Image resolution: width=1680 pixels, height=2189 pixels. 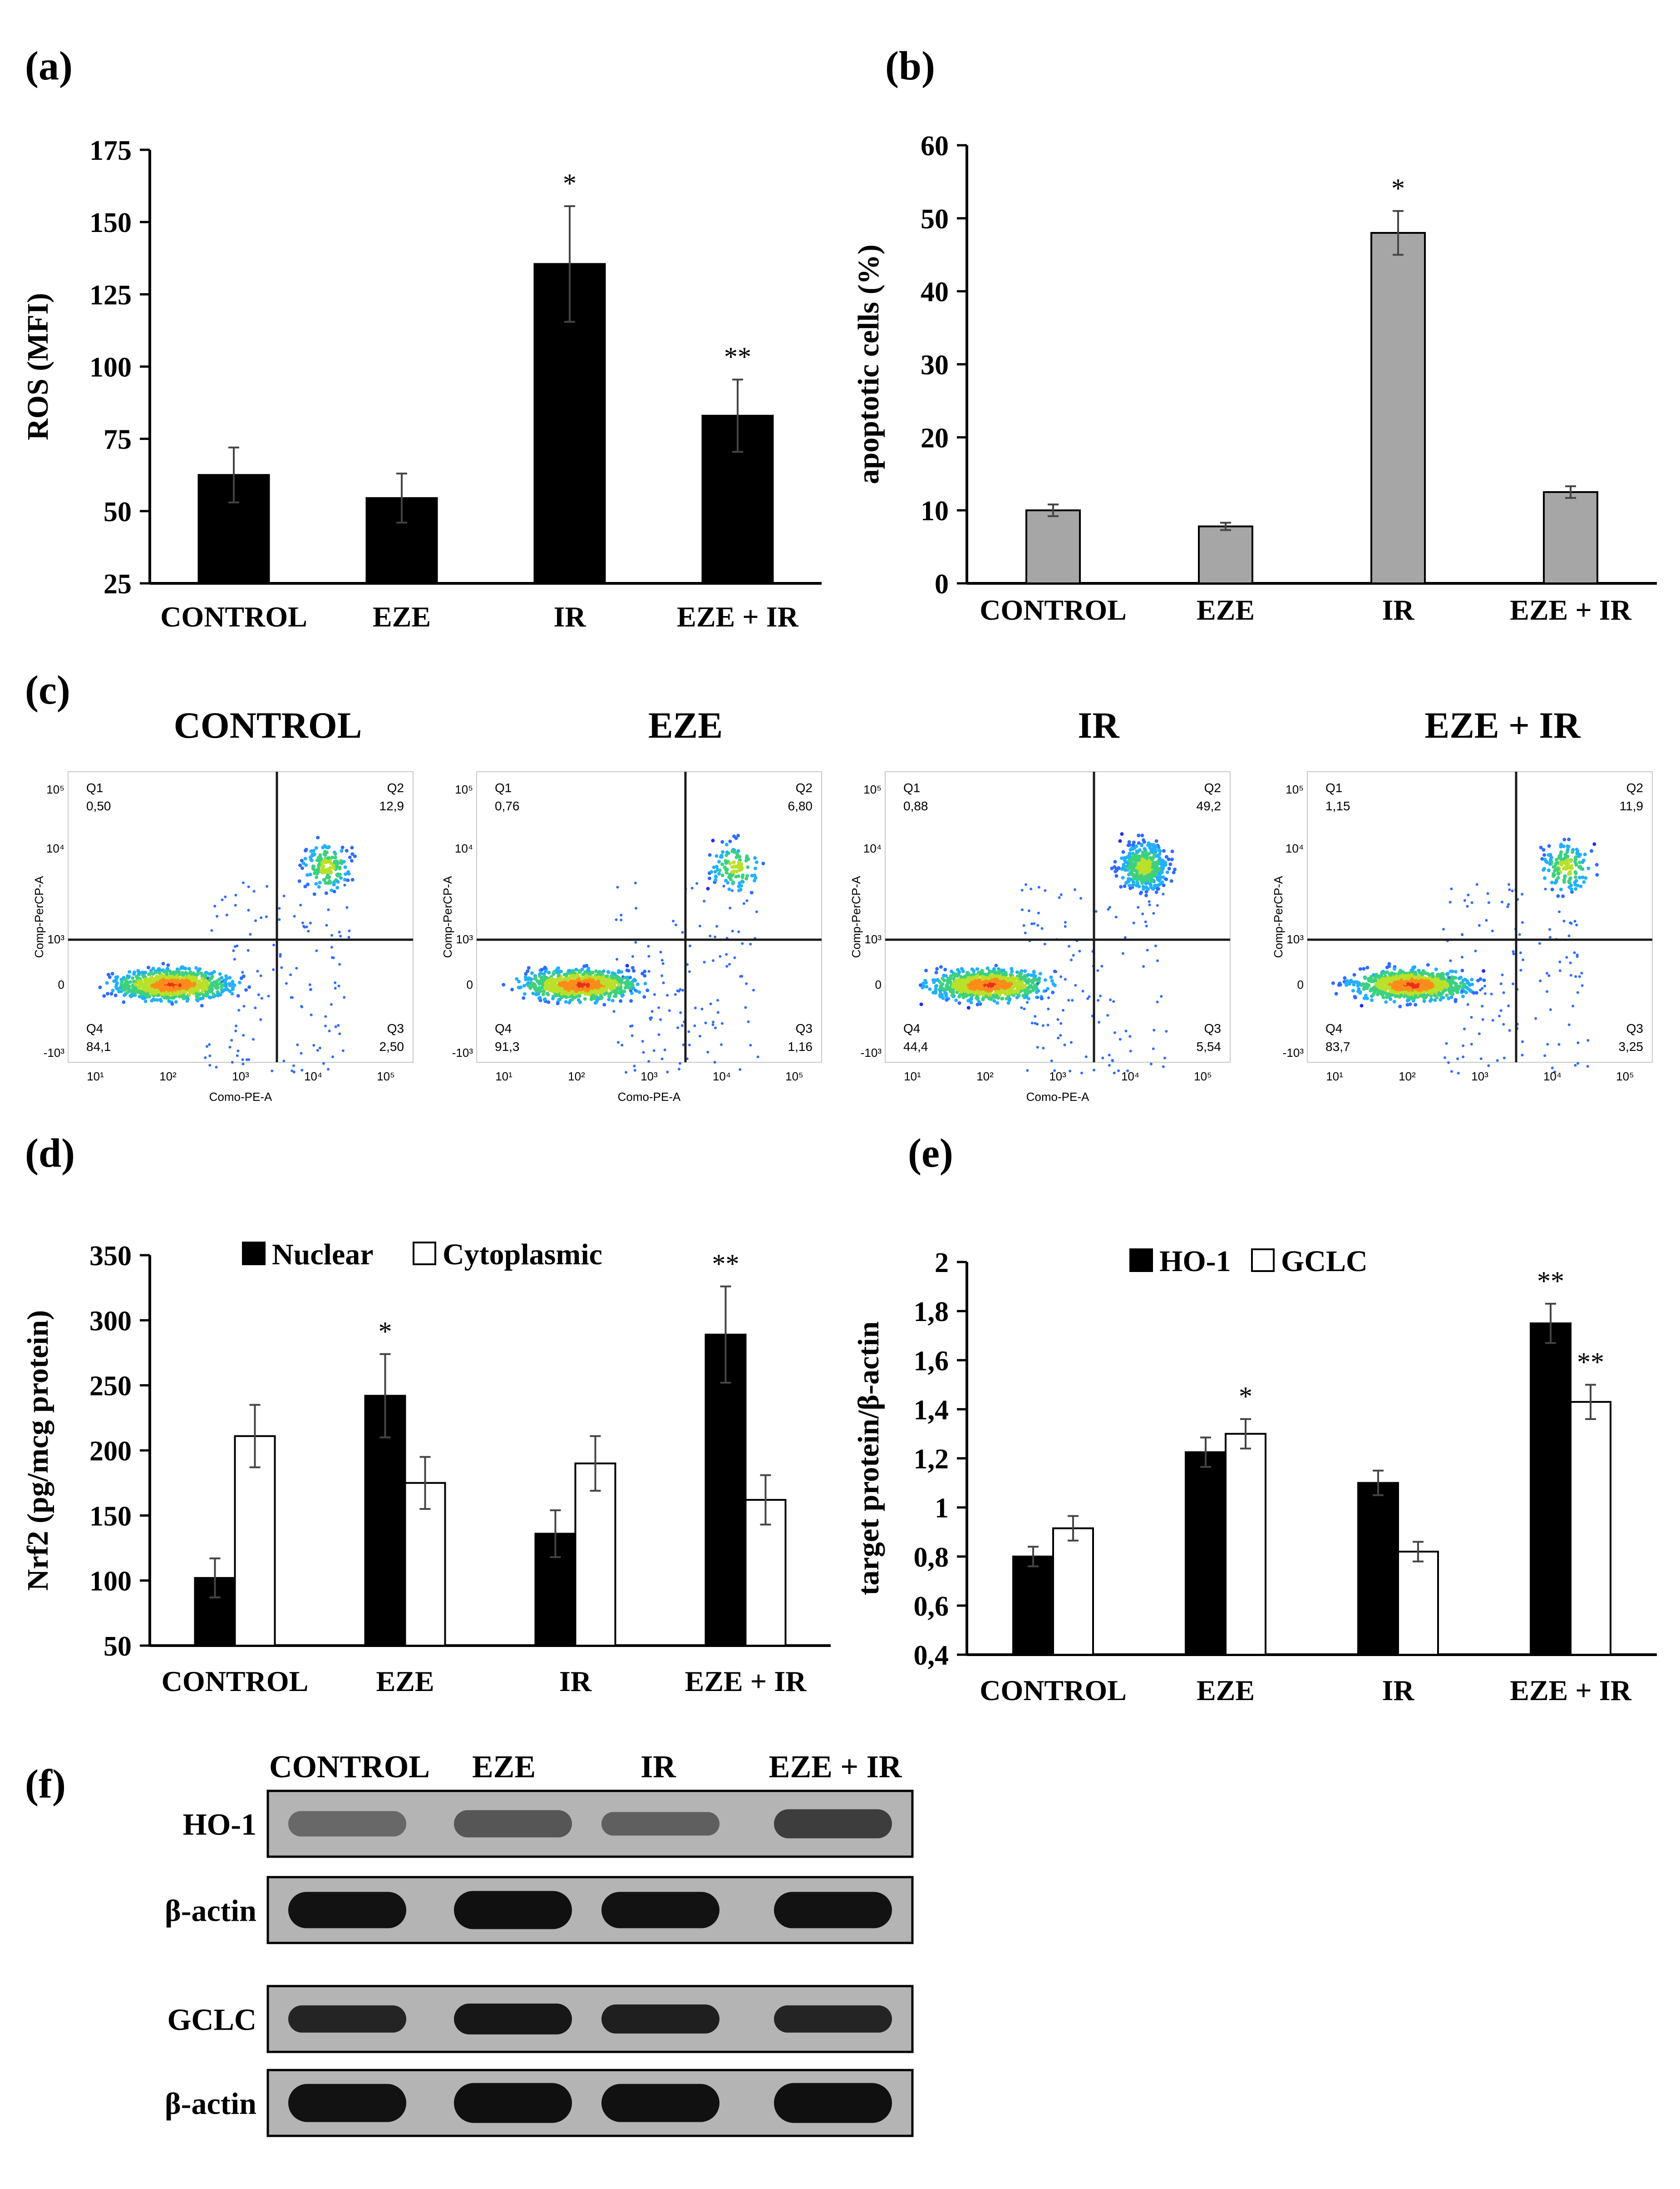 What do you see at coordinates (110, 1581) in the screenshot?
I see `y-tick-label: 100` at bounding box center [110, 1581].